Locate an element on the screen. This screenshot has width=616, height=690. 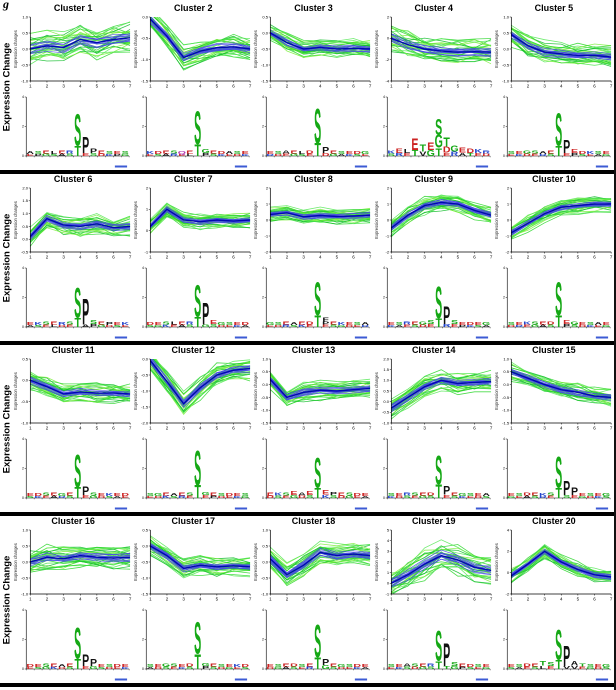
svg-text: A is located at coordinates (30, 153).